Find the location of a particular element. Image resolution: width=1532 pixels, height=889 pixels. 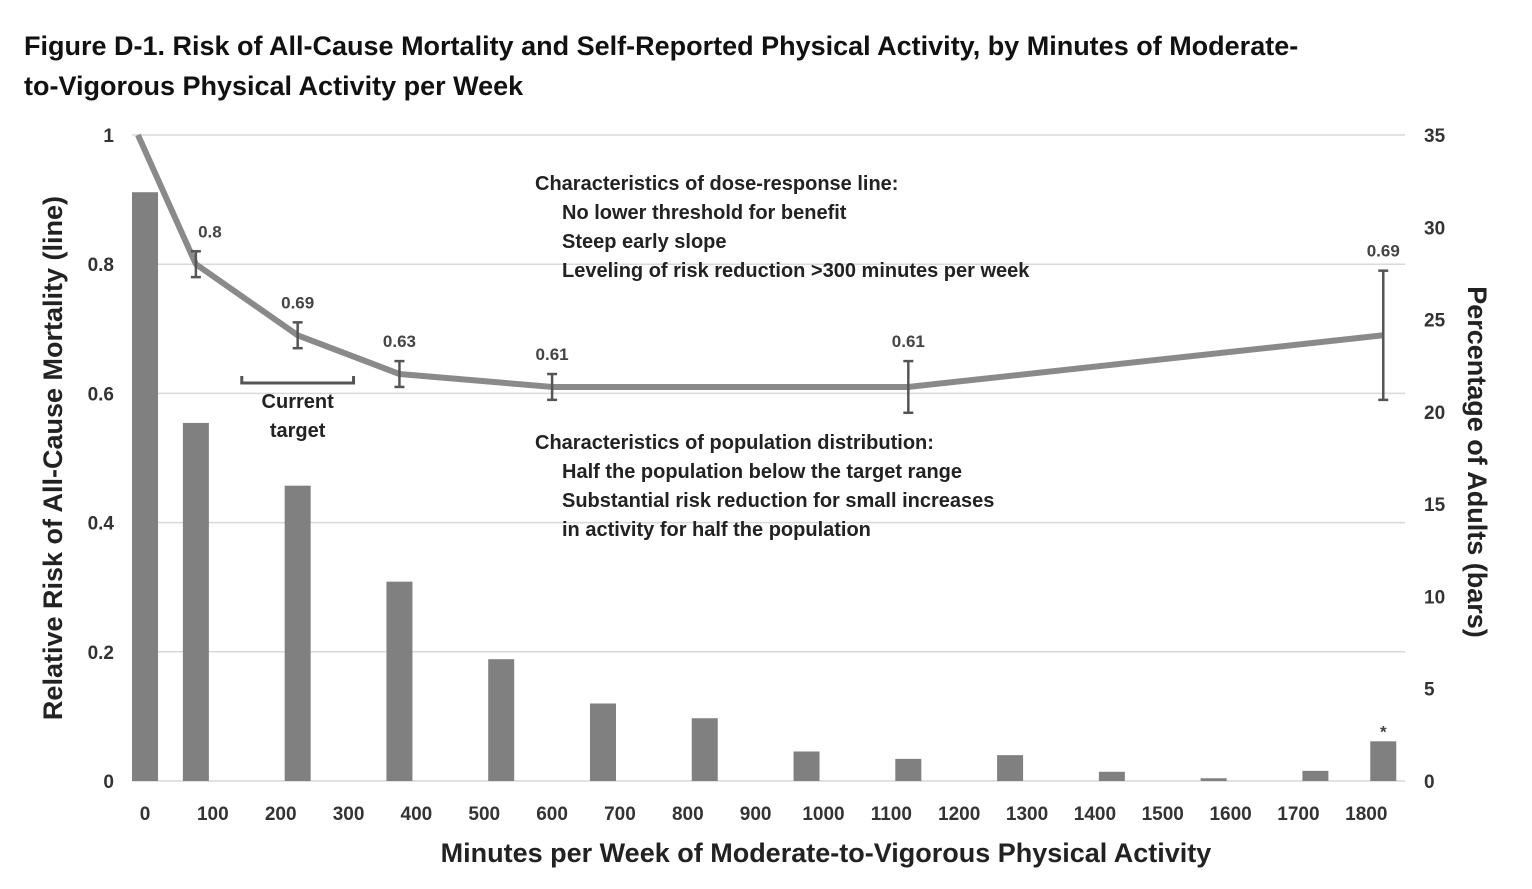

x-tick-label: 1600 is located at coordinates (1230, 814).